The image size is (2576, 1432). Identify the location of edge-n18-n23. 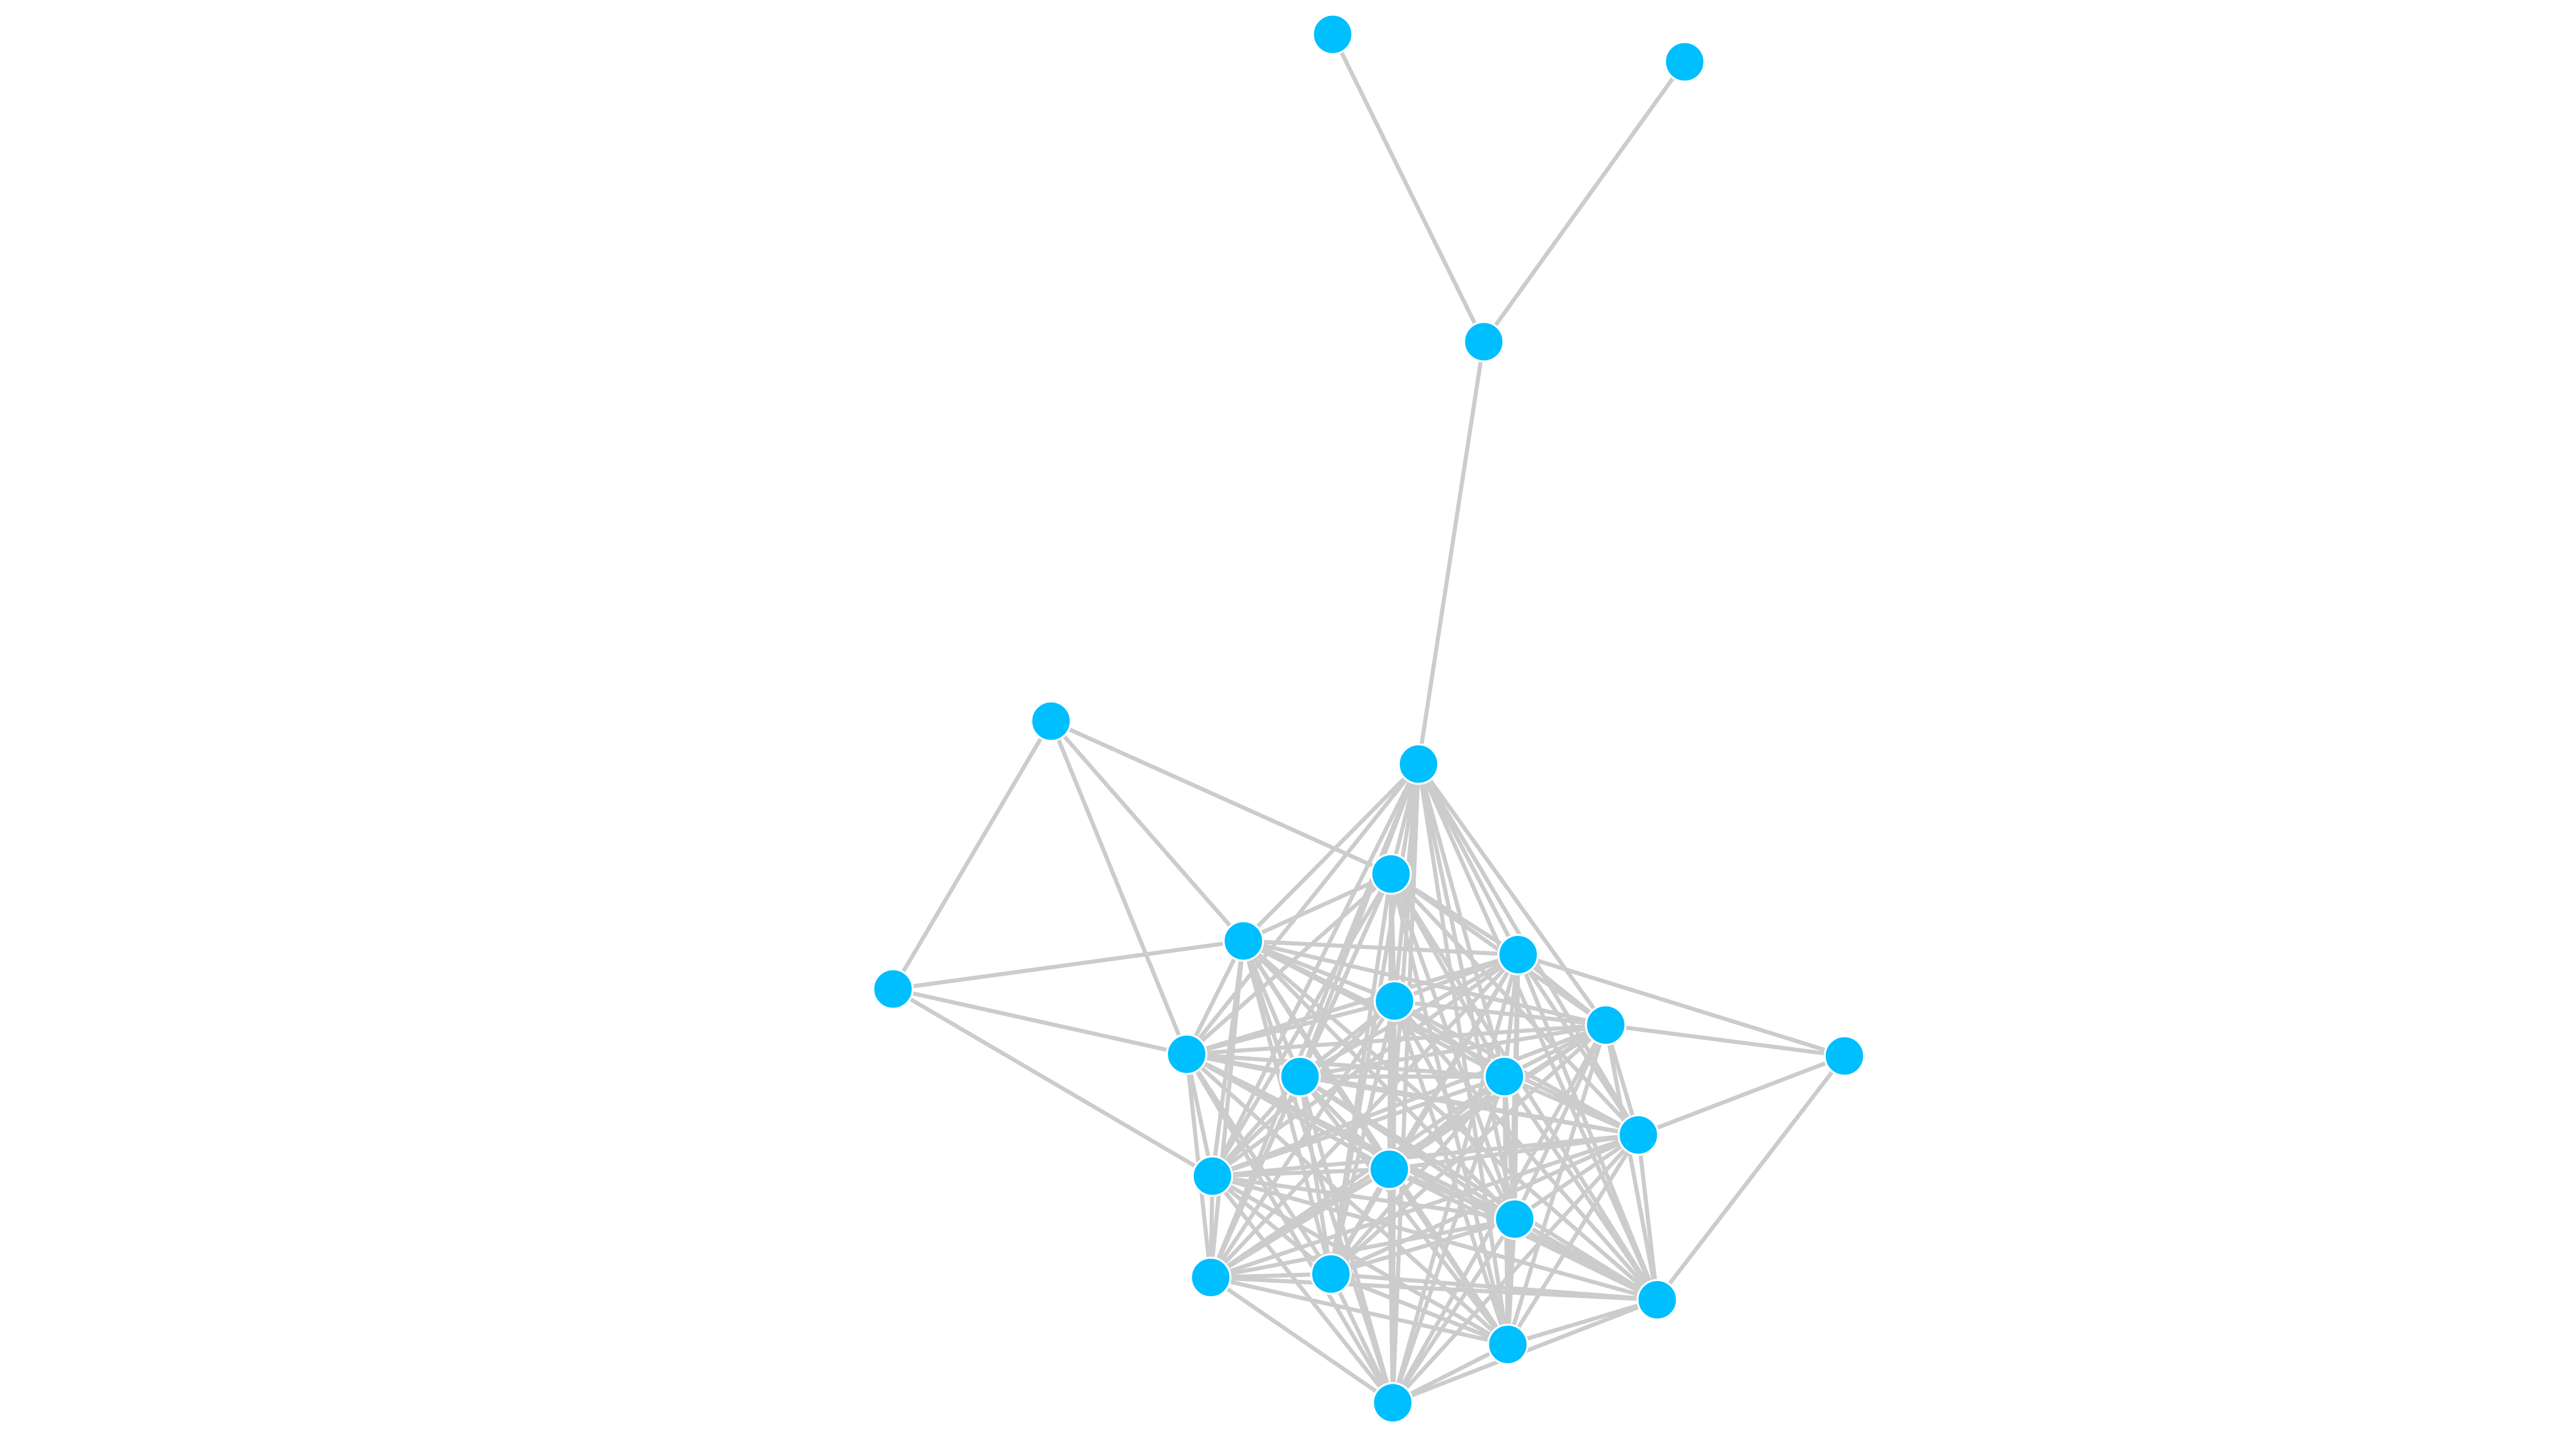
(1454, 1311).